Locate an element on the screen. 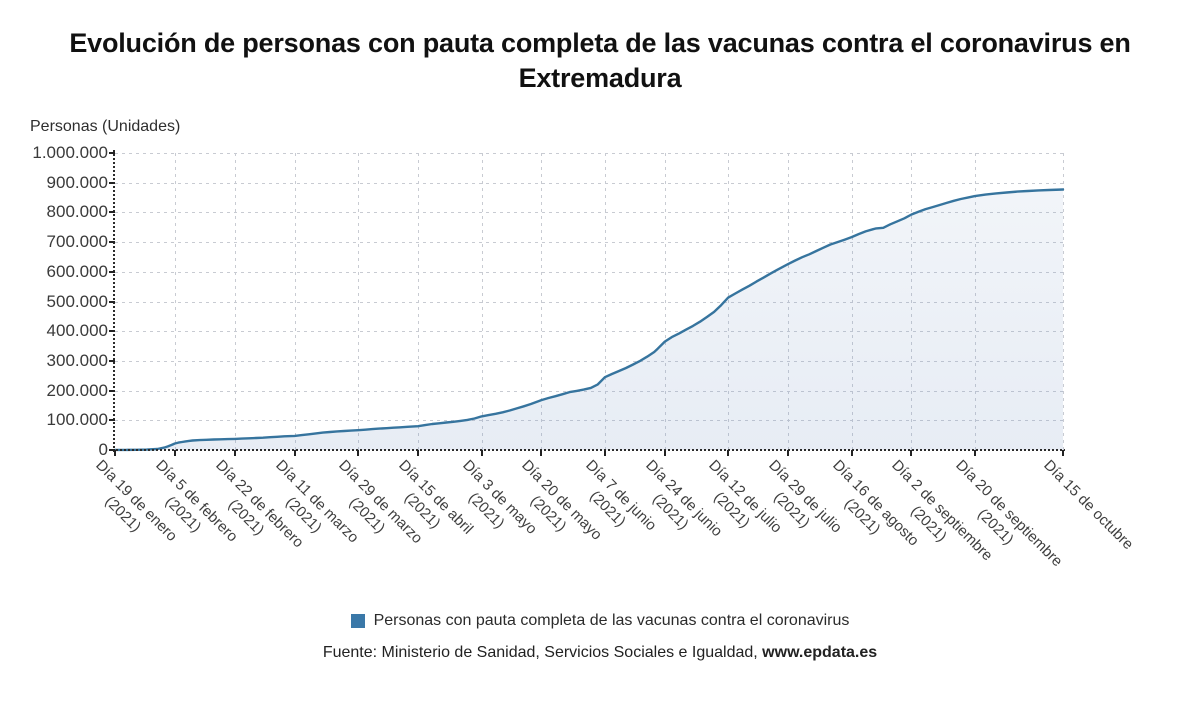 This screenshot has width=1200, height=705. y-axis-unit-label: Personas (Unidades) is located at coordinates (105, 126).